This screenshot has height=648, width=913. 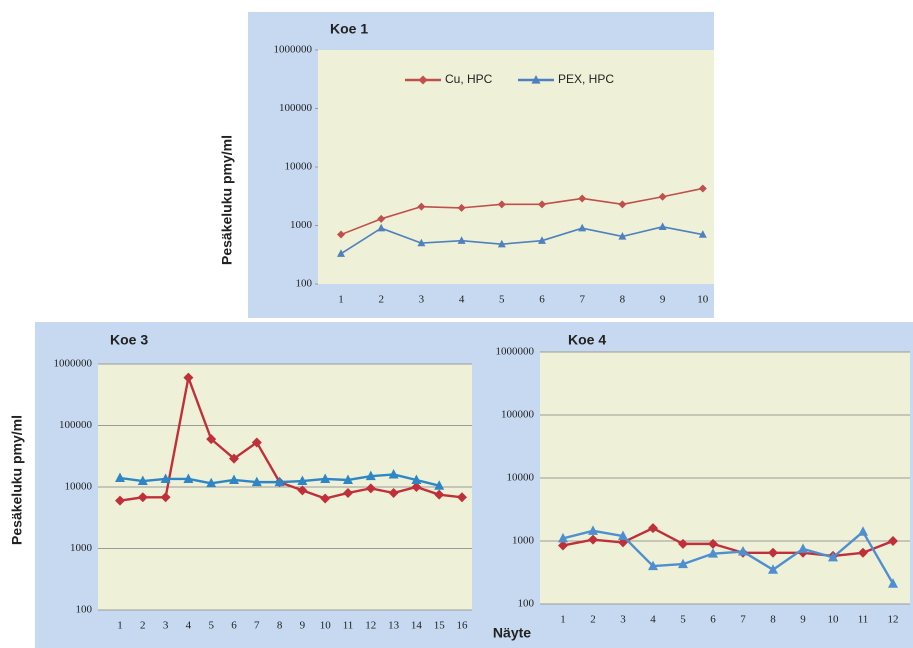 I want to click on x-tick-label: 15, so click(x=440, y=626).